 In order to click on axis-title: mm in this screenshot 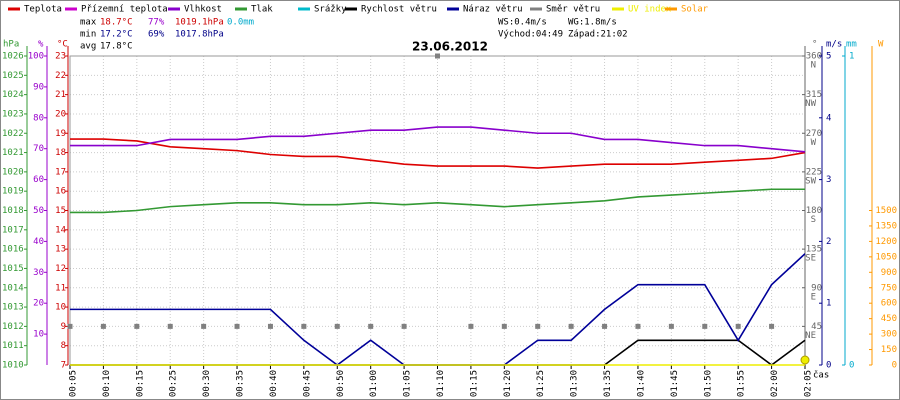, I will do `click(851, 45)`.